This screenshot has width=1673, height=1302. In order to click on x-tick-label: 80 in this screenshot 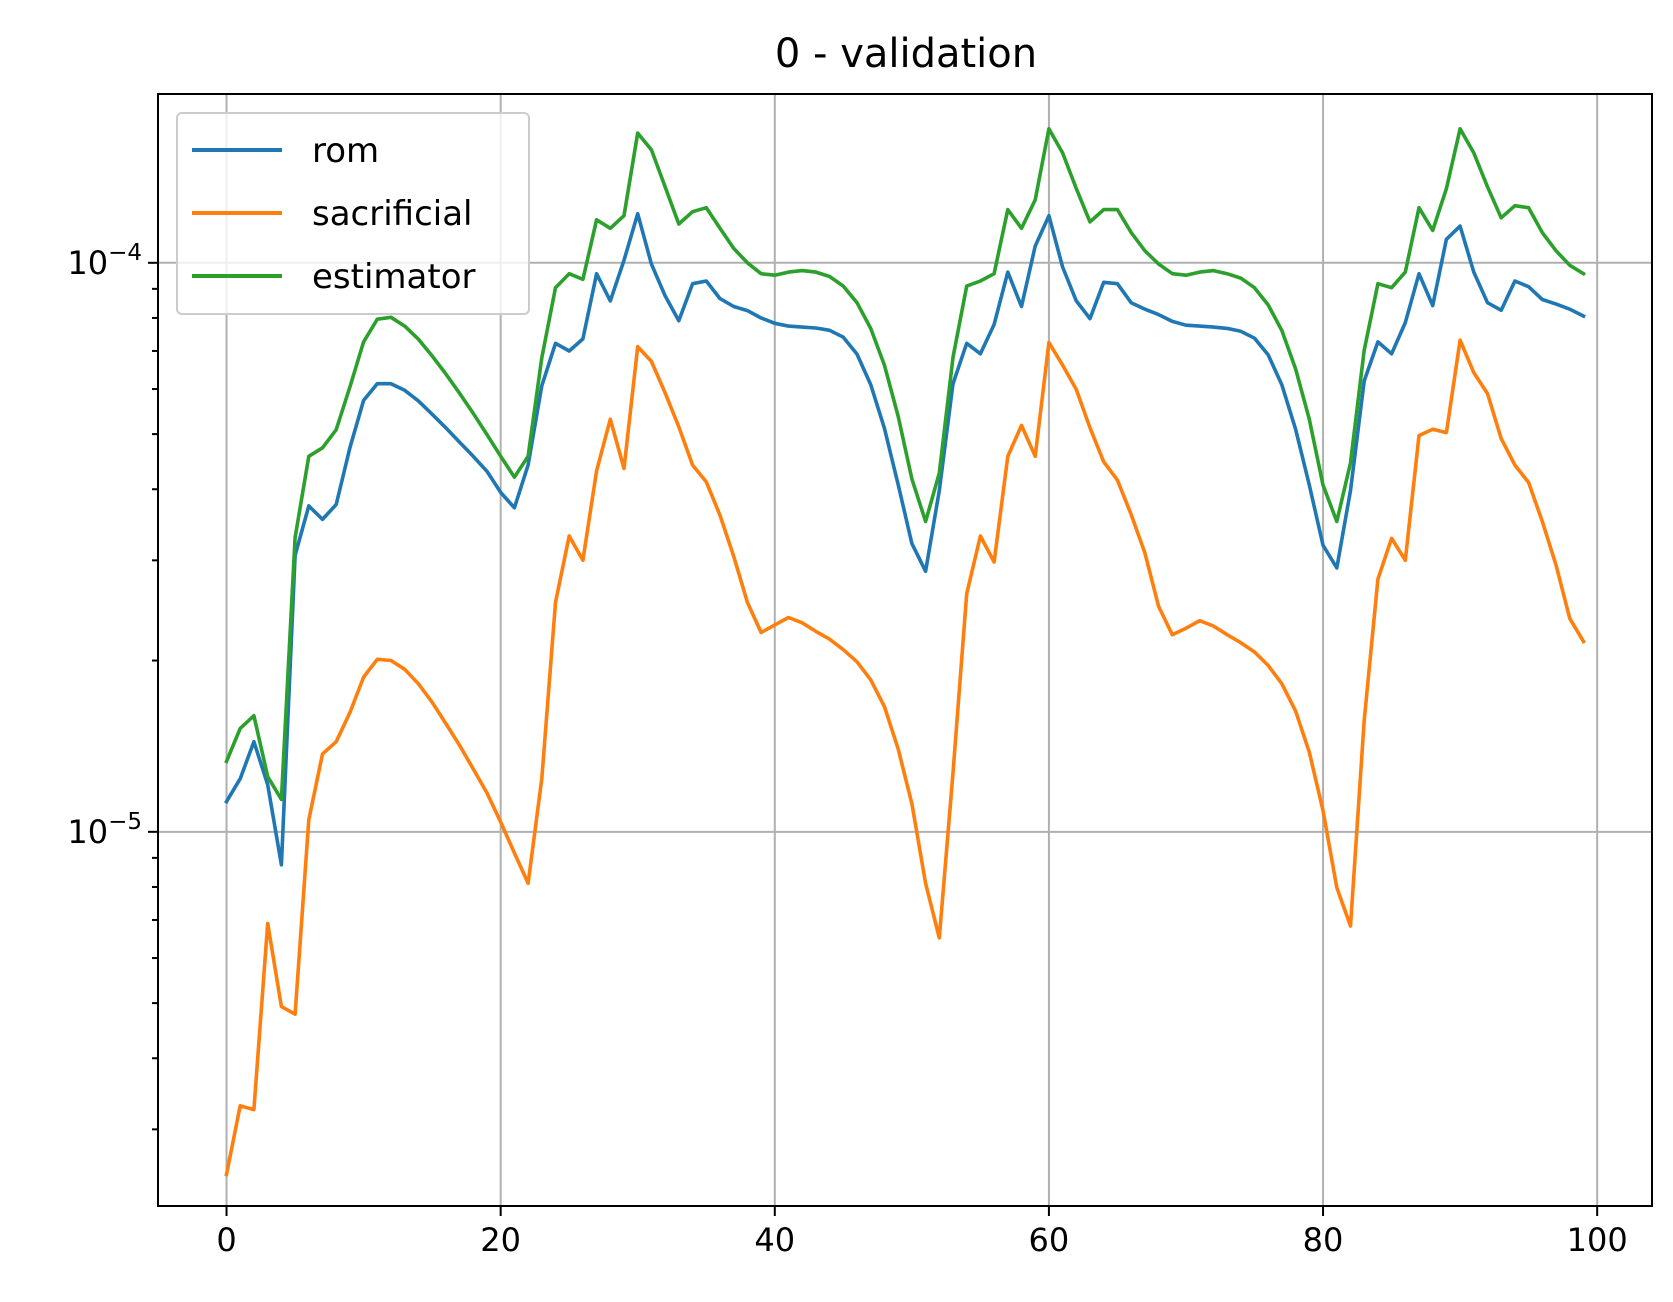, I will do `click(1323, 1240)`.